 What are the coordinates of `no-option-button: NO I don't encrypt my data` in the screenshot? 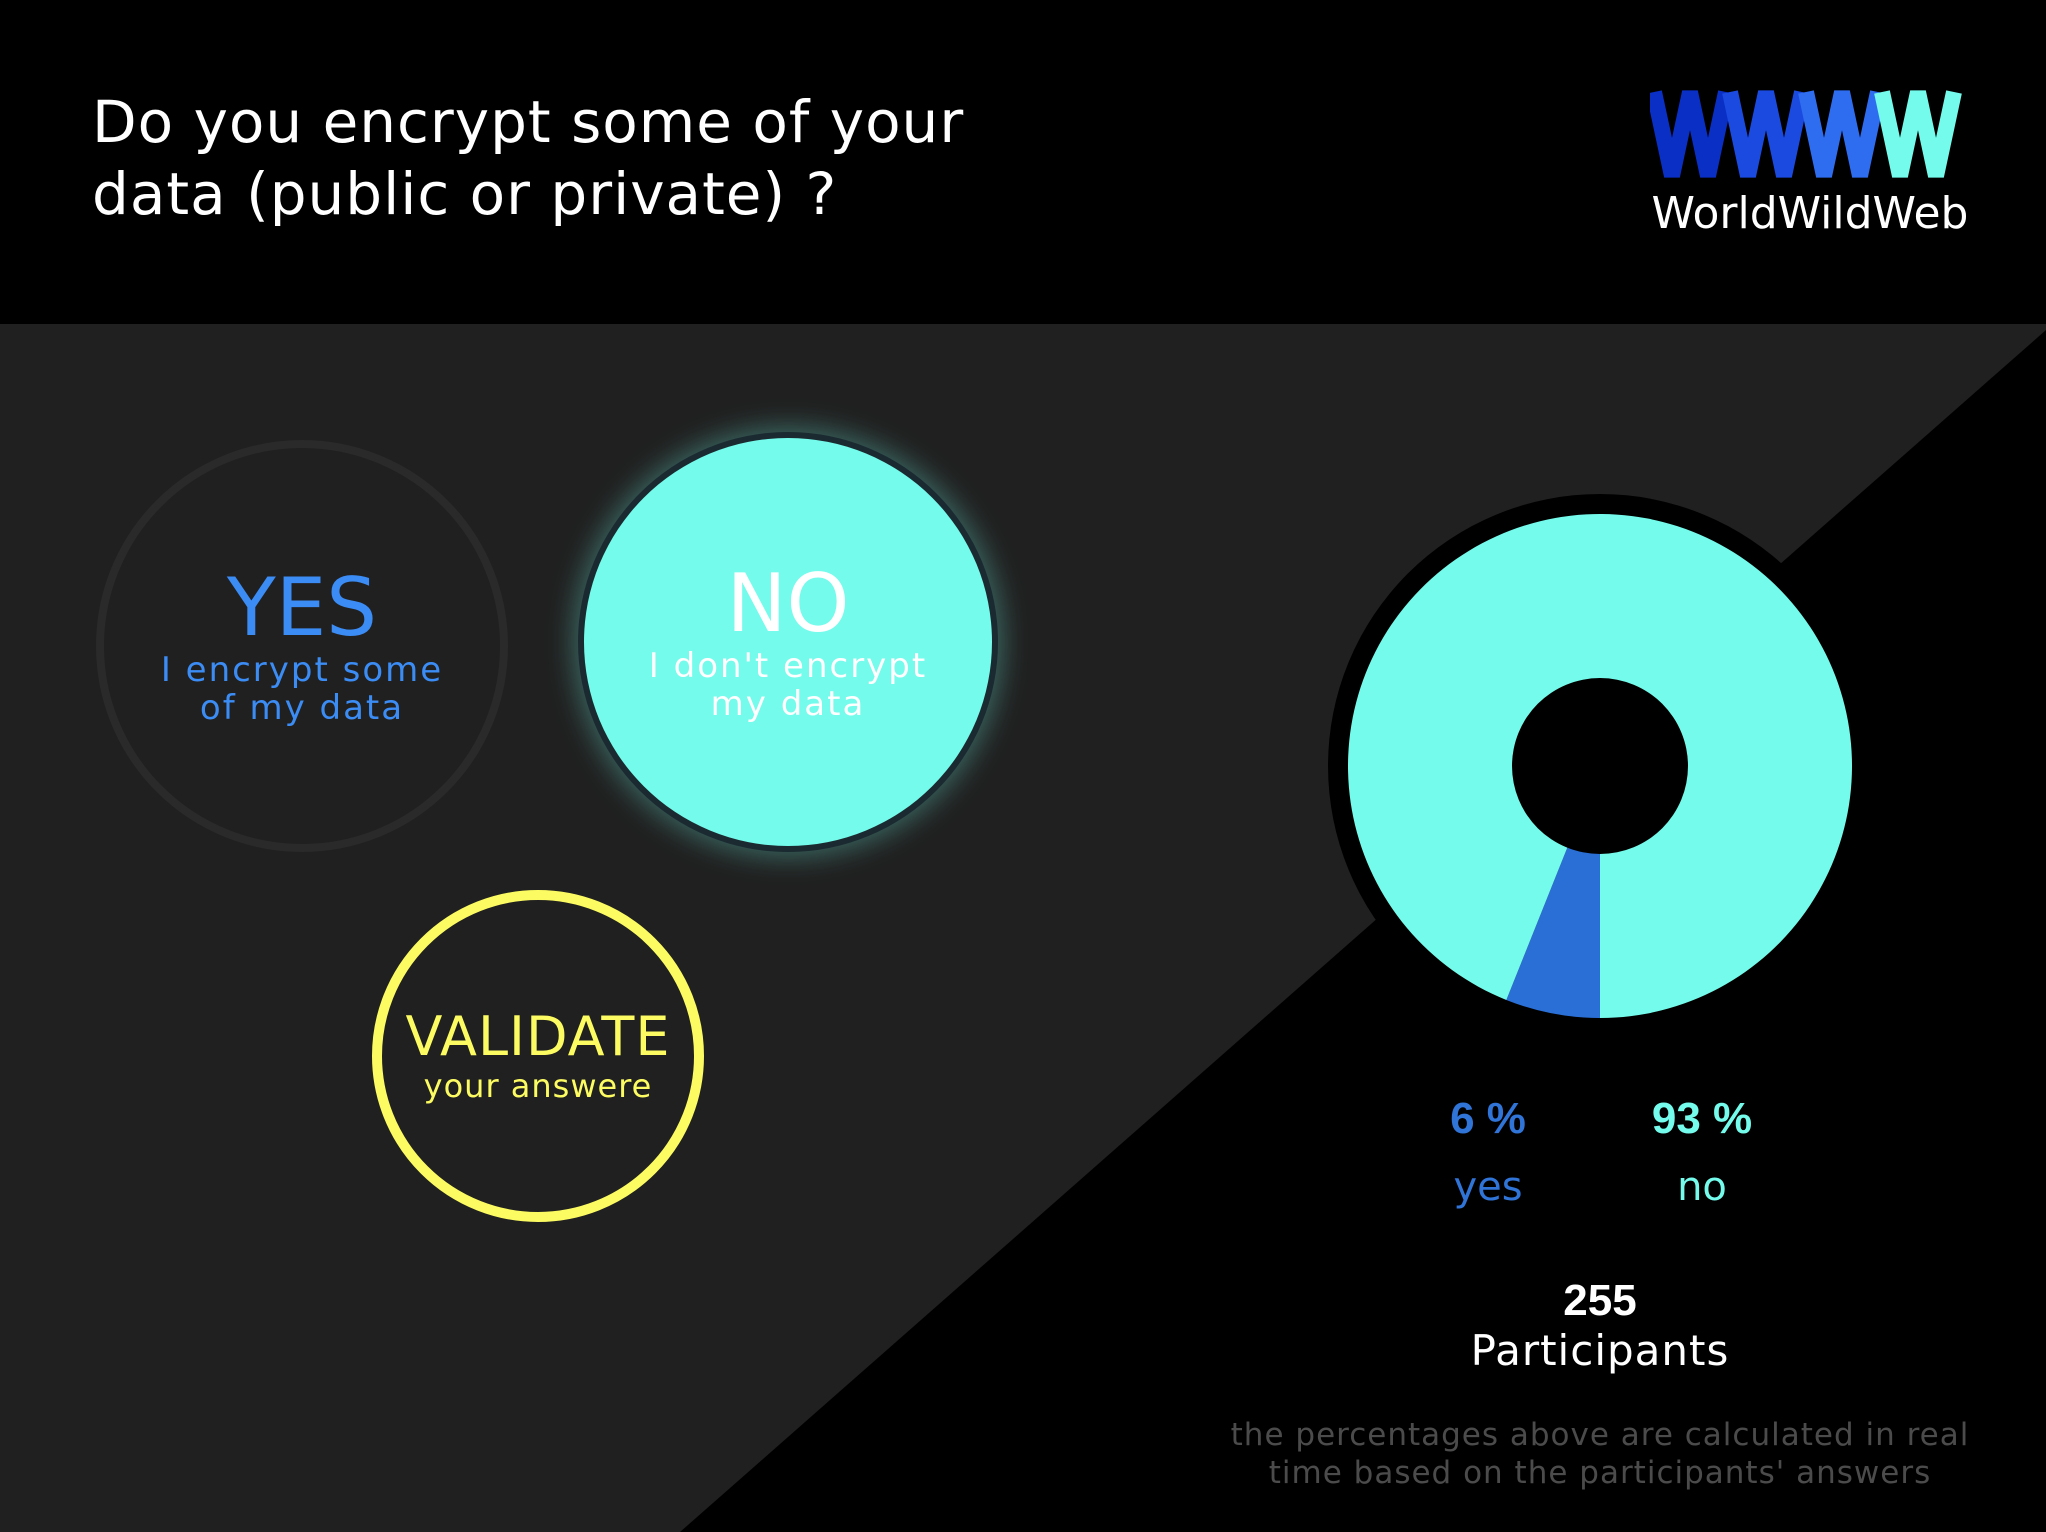 It's located at (788, 642).